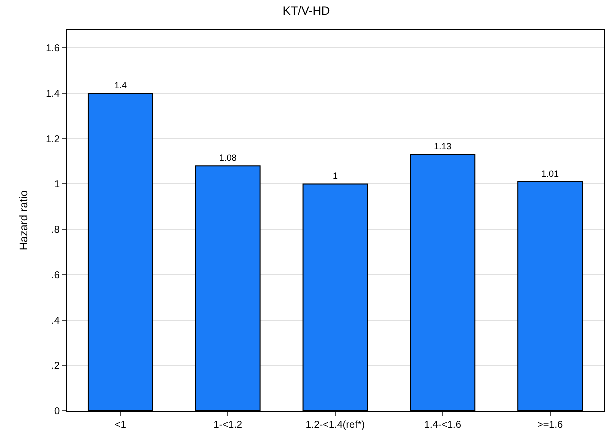  What do you see at coordinates (24, 220) in the screenshot?
I see `y-axis-title: Hazard ratio` at bounding box center [24, 220].